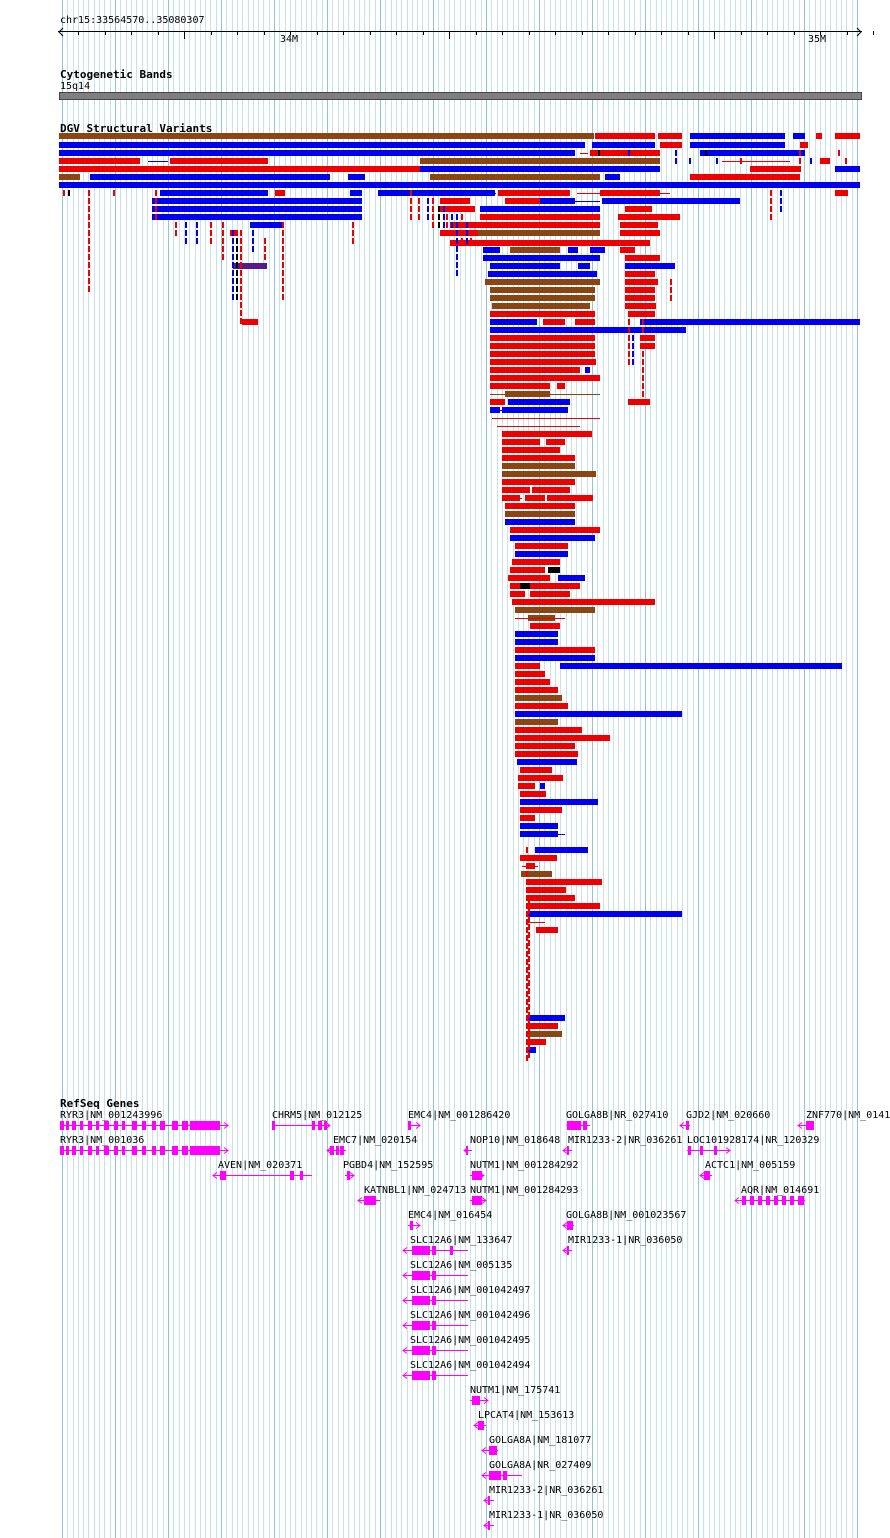  I want to click on coordinate-ruler: 34M 35M, so click(466, 35).